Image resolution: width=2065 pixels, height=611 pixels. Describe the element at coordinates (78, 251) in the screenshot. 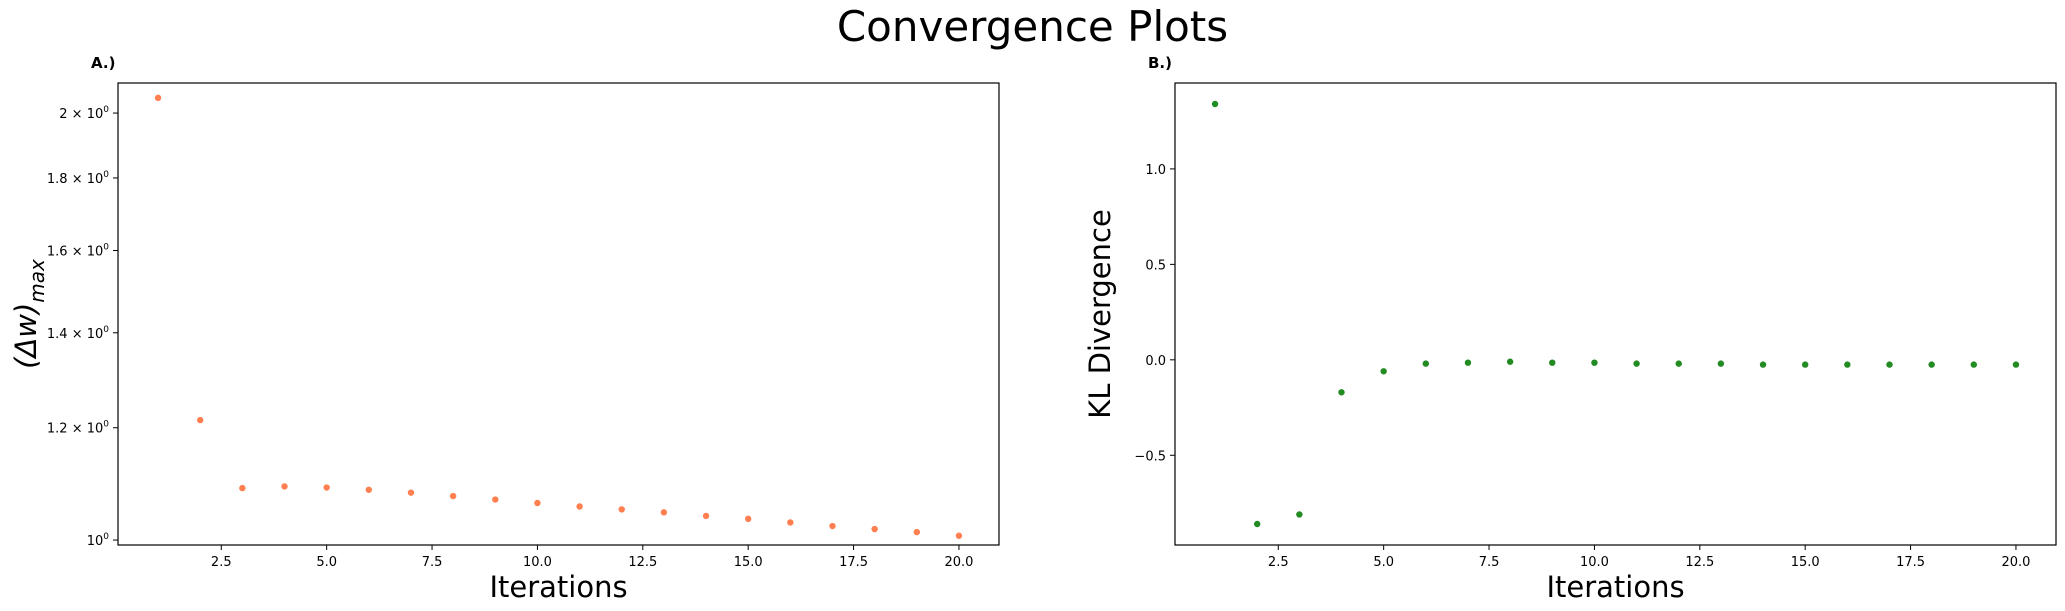

I see `y-tick-label: 1.6 × 100` at that location.